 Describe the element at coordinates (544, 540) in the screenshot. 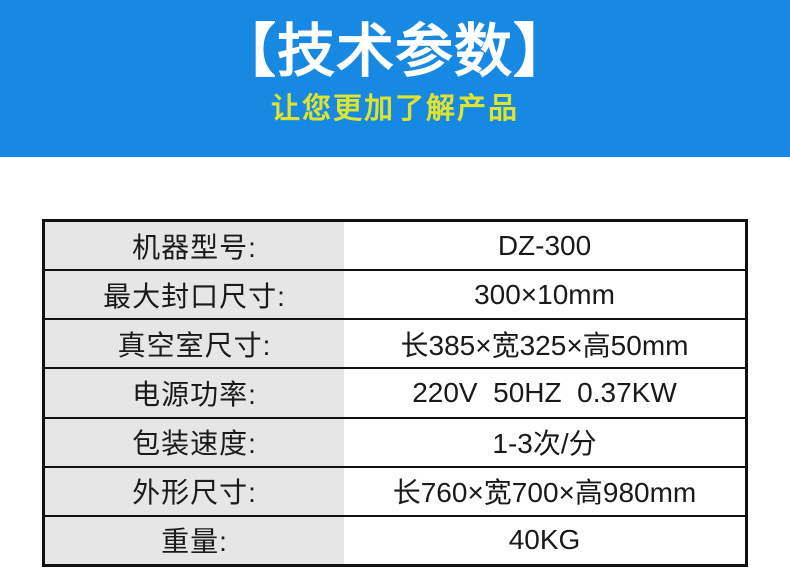

I see `spec-value: 40KG` at that location.